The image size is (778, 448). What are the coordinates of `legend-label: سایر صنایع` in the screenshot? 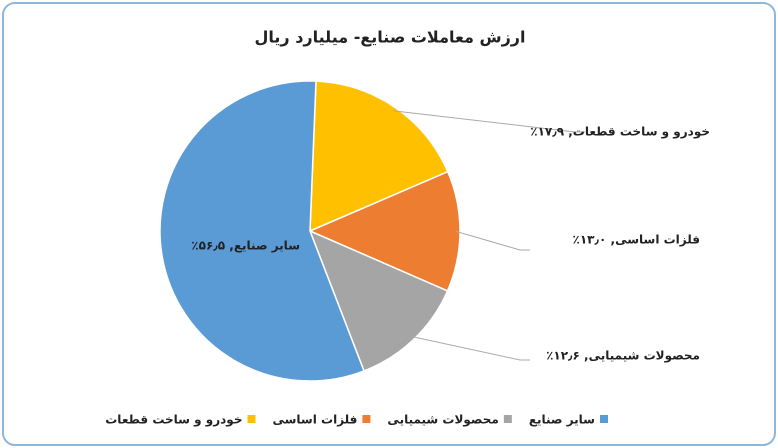 It's located at (562, 420).